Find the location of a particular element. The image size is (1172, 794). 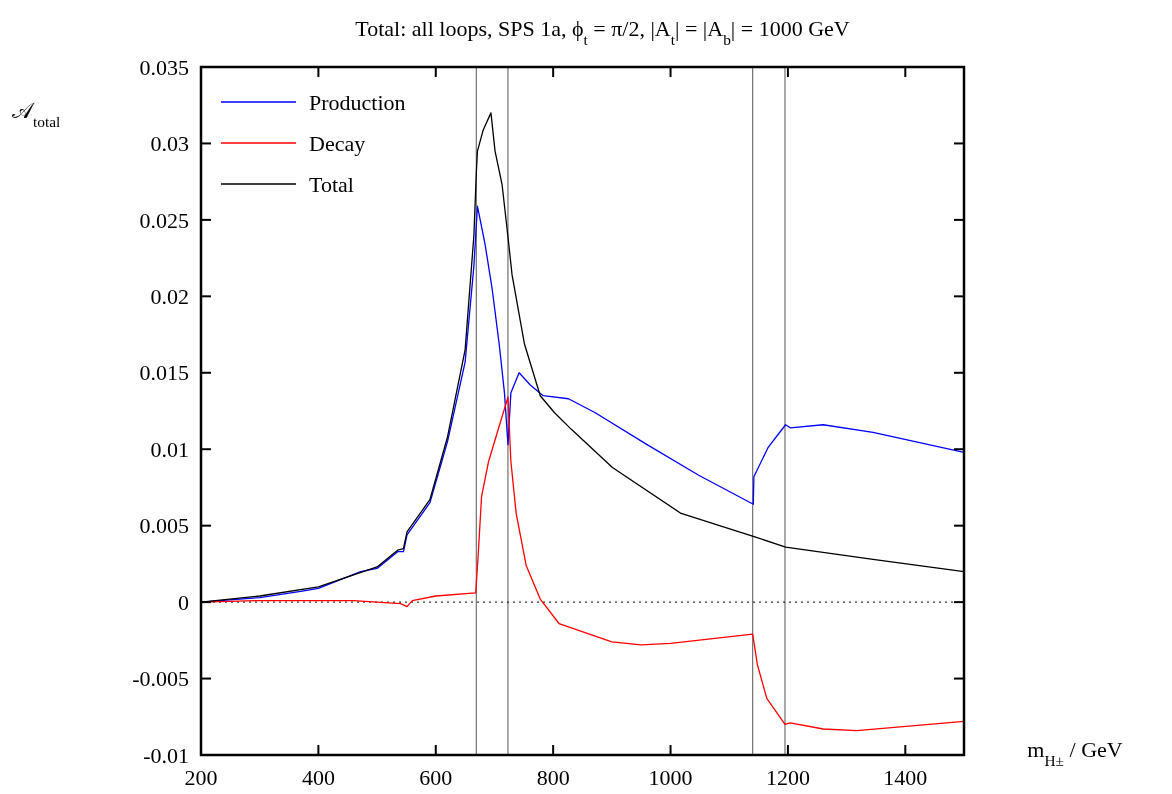

x-tick-label: 1000 is located at coordinates (670, 777).